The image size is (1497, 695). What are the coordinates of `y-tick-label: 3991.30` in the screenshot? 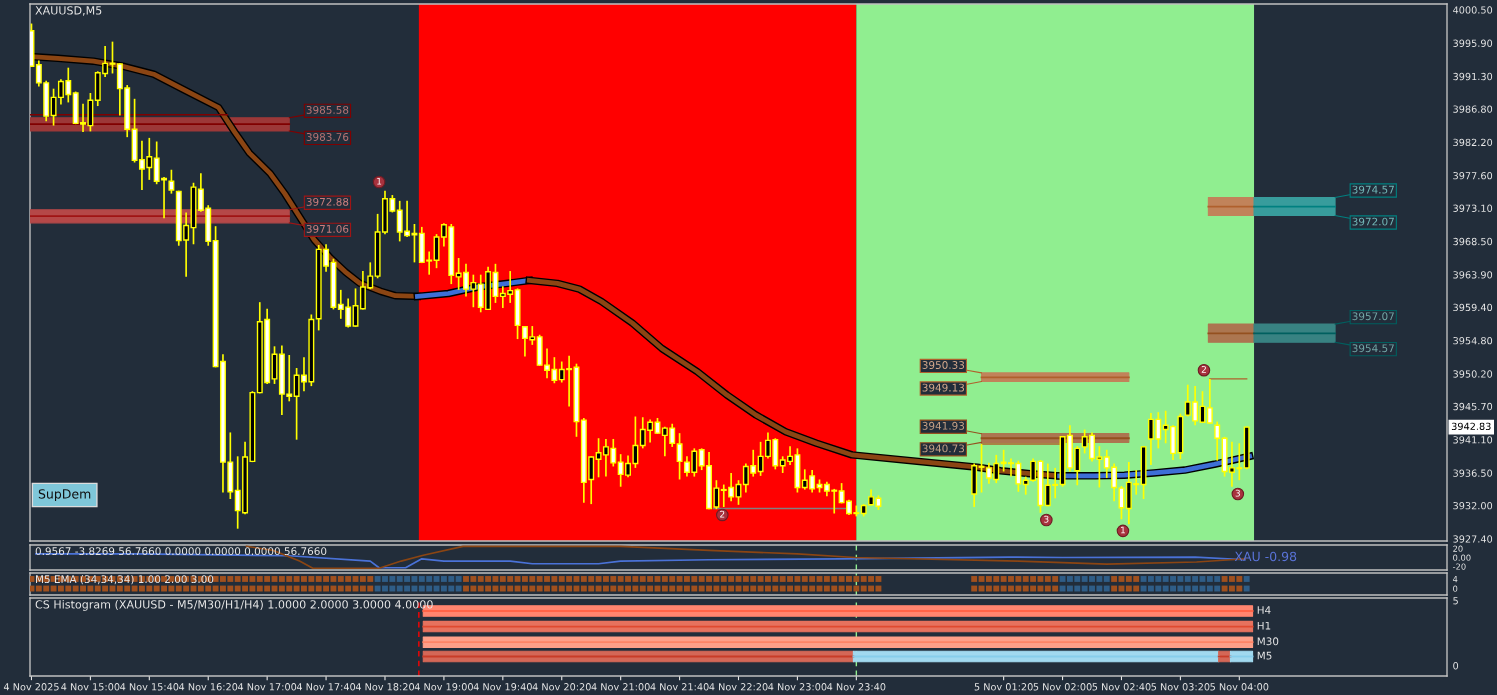 It's located at (1473, 76).